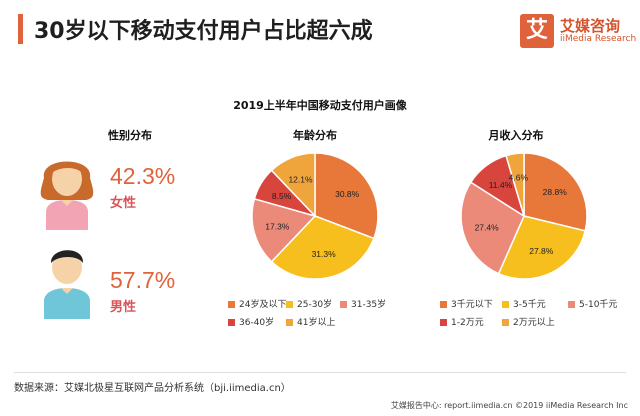 The height and width of the screenshot is (416, 640). What do you see at coordinates (501, 185) in the screenshot?
I see `income-slice-label-3: 11.4%` at bounding box center [501, 185].